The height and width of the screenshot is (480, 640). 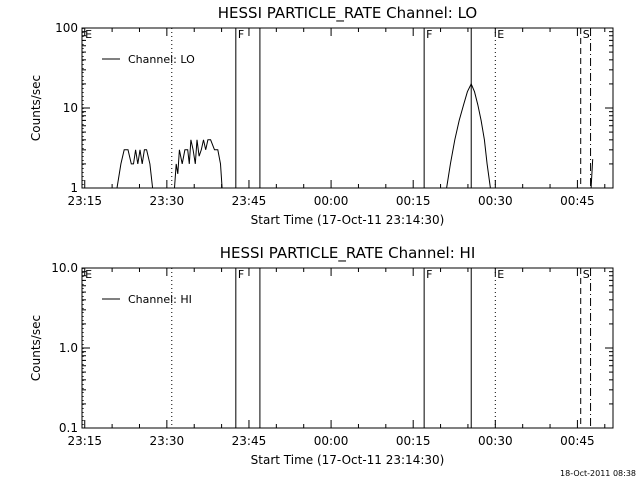 I want to click on chart-title: HESSI PARTICLE_RATE Channel: HI, so click(x=348, y=253).